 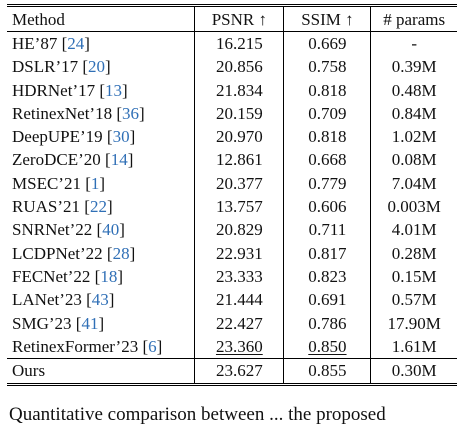 What do you see at coordinates (239, 300) in the screenshot?
I see `psnr-cell: 21.444` at bounding box center [239, 300].